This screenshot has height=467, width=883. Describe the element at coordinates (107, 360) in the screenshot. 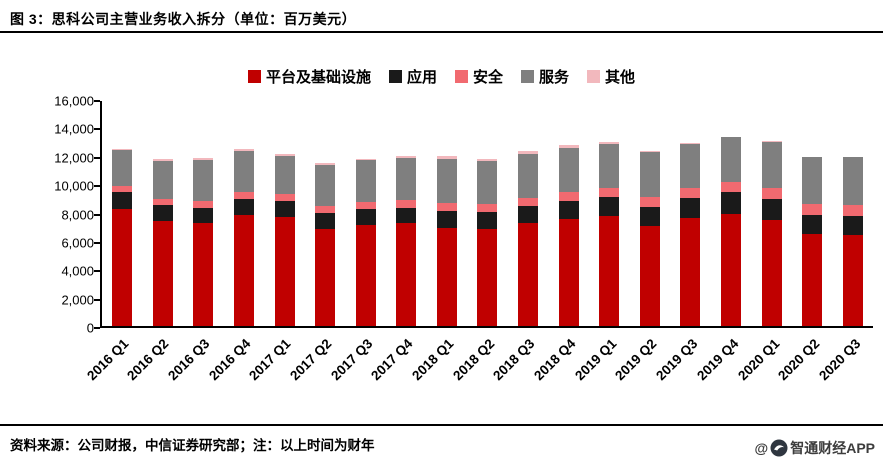

I see `x-axis-label: 2016 Q1` at that location.